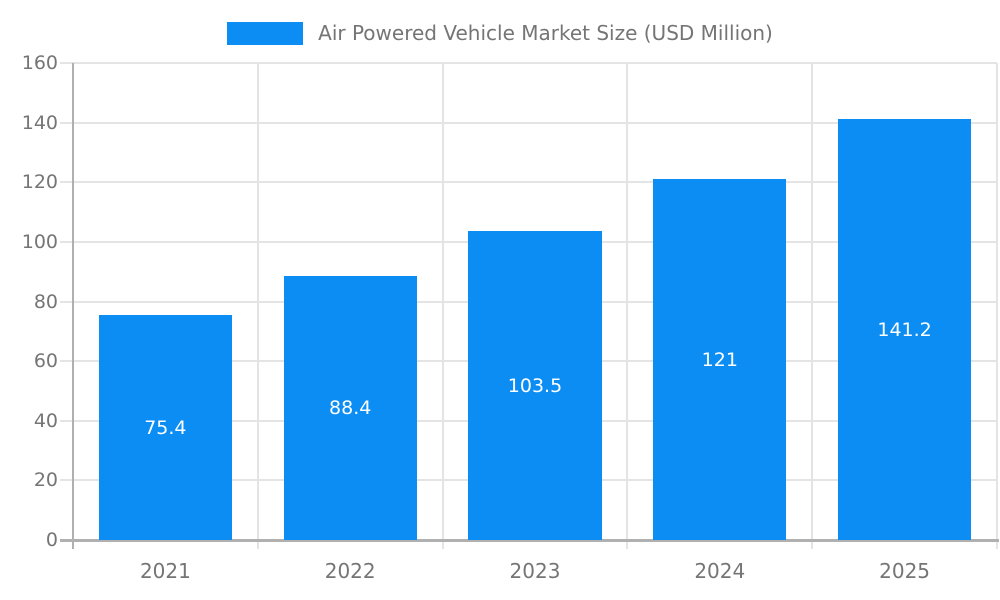 This screenshot has height=600, width=1000. Describe the element at coordinates (39, 241) in the screenshot. I see `y-tick-label: 100` at that location.